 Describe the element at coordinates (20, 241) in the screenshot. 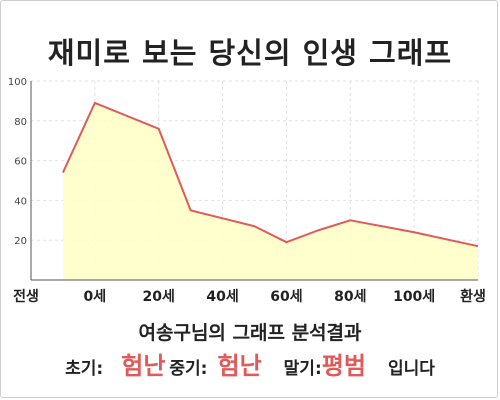

I see `y-tick-label: 20` at that location.